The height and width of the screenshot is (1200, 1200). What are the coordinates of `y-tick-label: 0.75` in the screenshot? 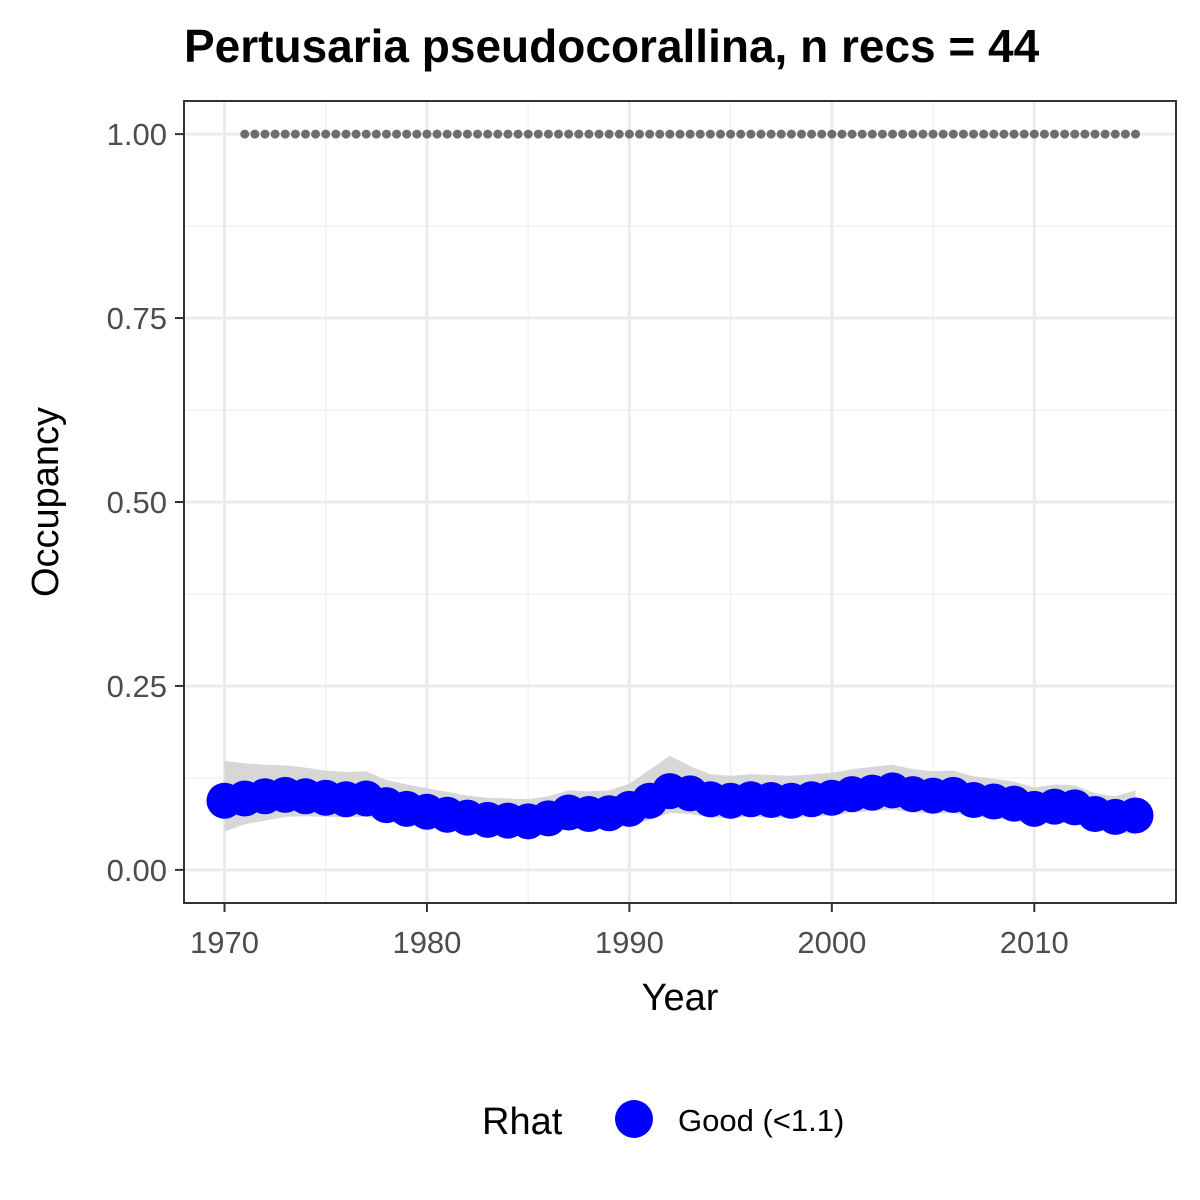 It's located at (137, 318).